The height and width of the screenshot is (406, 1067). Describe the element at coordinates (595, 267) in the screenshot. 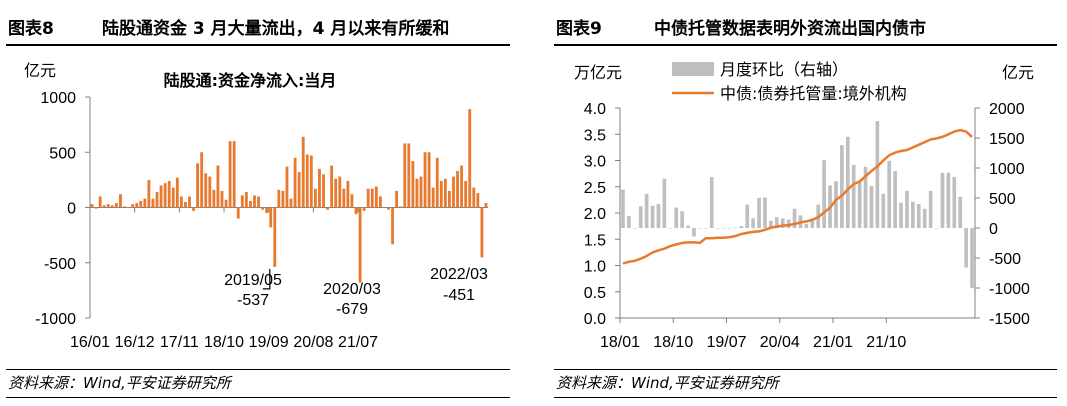

I see `left-tick-label: 1.0` at that location.